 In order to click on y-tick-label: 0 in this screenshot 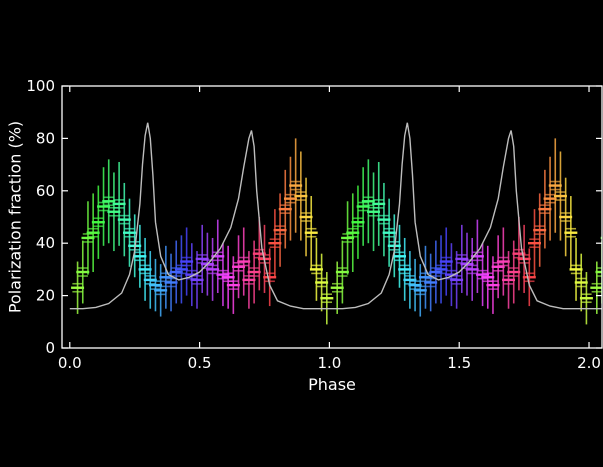, I will do `click(50, 348)`.